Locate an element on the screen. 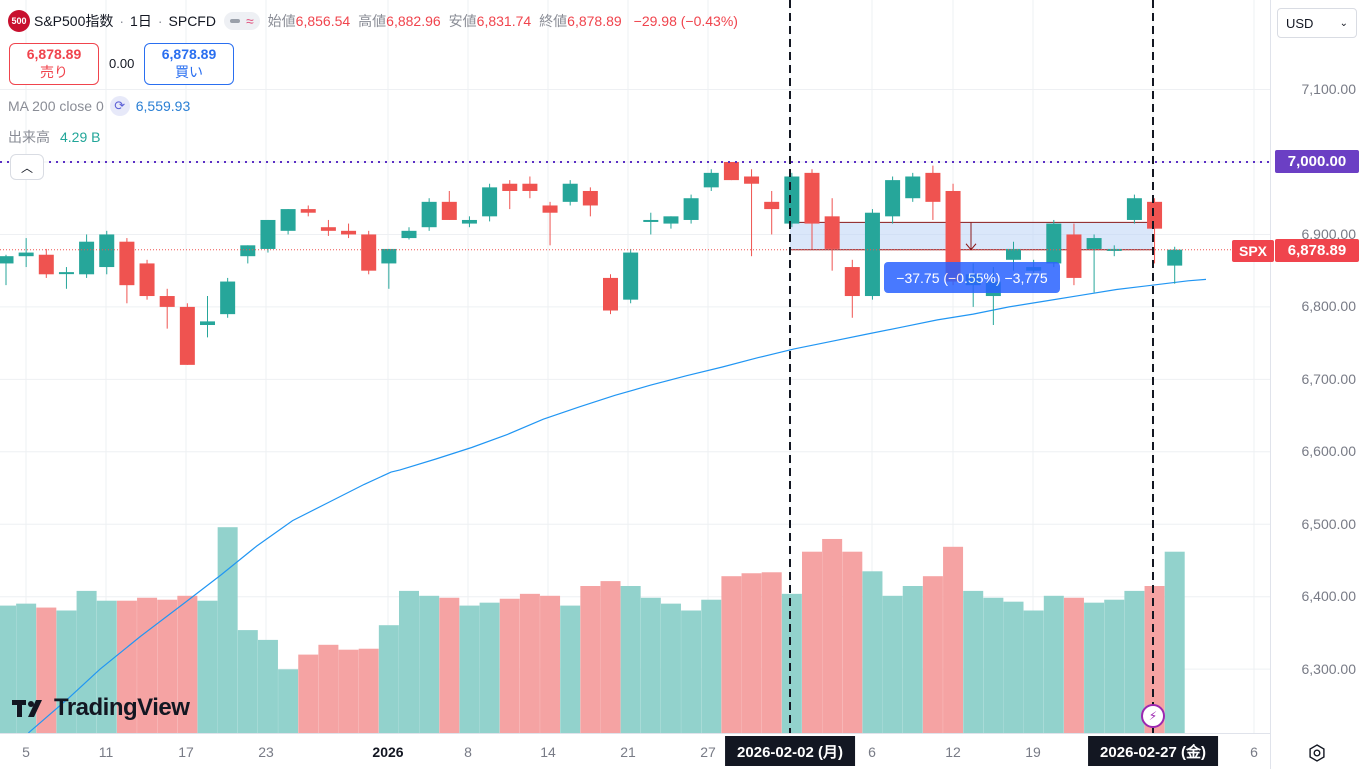 Image resolution: width=1362 pixels, height=769 pixels. price-axis-divider is located at coordinates (1270, 384).